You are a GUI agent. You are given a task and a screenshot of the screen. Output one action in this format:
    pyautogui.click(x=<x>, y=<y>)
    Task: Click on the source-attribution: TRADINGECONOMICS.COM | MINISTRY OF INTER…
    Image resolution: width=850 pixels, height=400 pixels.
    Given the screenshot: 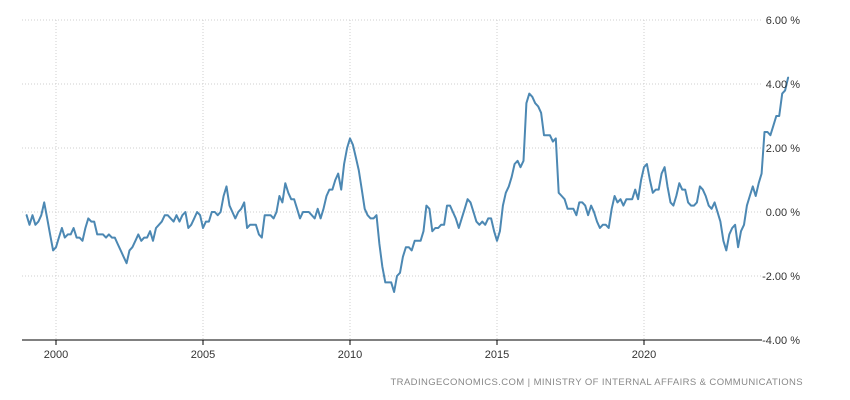 What is the action you would take?
    pyautogui.click(x=596, y=382)
    